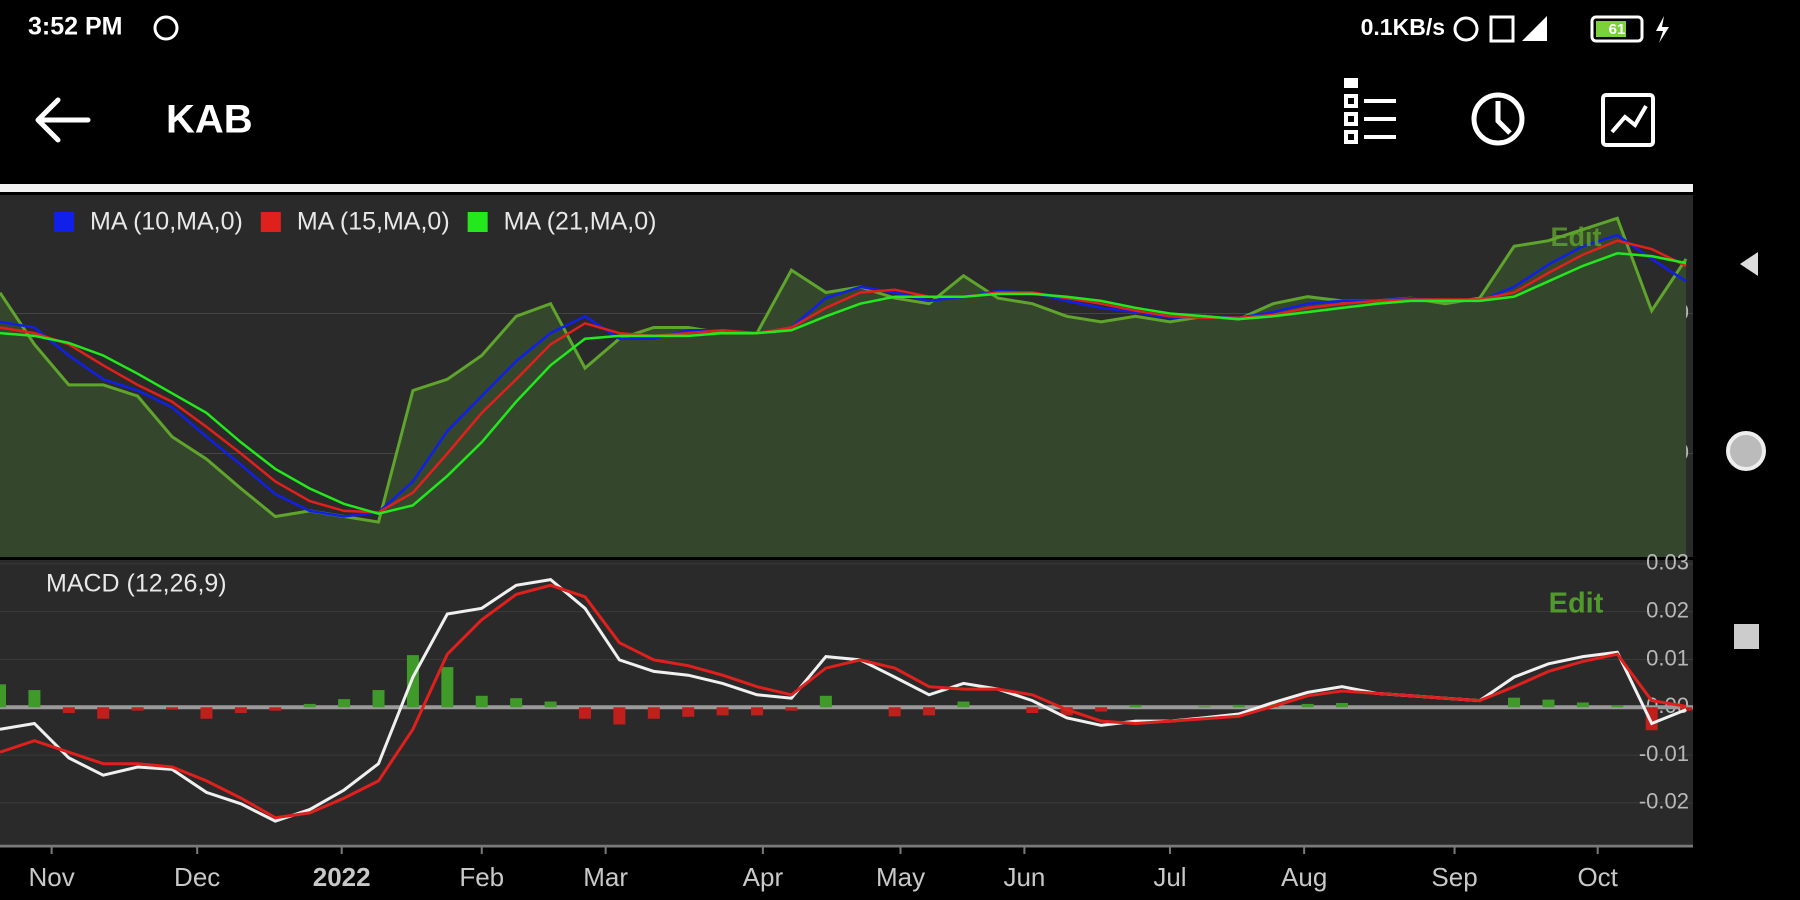 This screenshot has width=1800, height=900. Describe the element at coordinates (1454, 877) in the screenshot. I see `x-tick-label: Sep` at that location.